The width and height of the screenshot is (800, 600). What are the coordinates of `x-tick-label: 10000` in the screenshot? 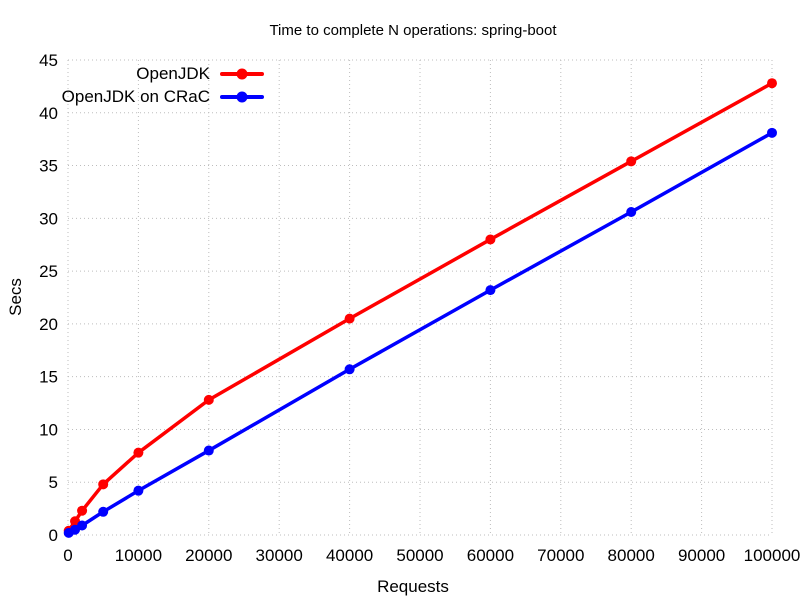 It's located at (138, 555).